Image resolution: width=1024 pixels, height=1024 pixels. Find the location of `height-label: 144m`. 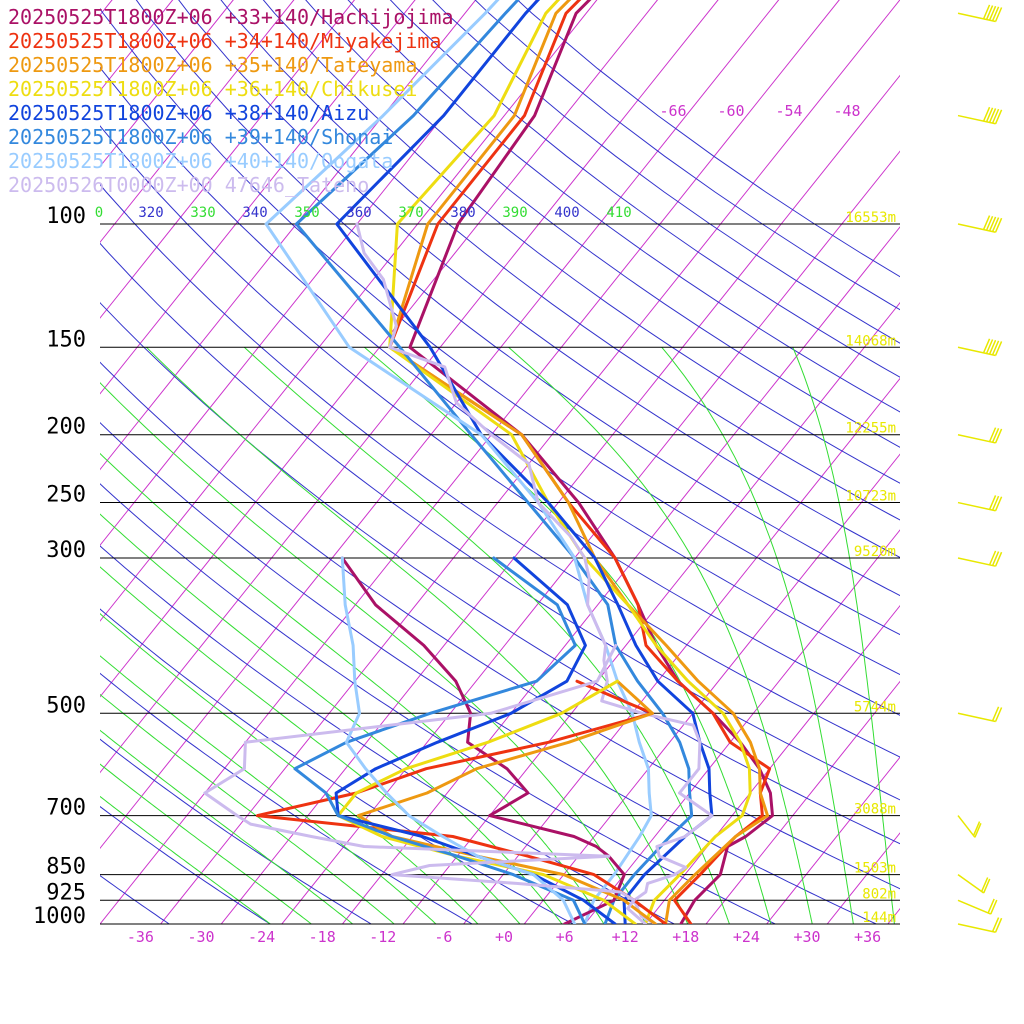

height-label: 144m is located at coordinates (879, 918).